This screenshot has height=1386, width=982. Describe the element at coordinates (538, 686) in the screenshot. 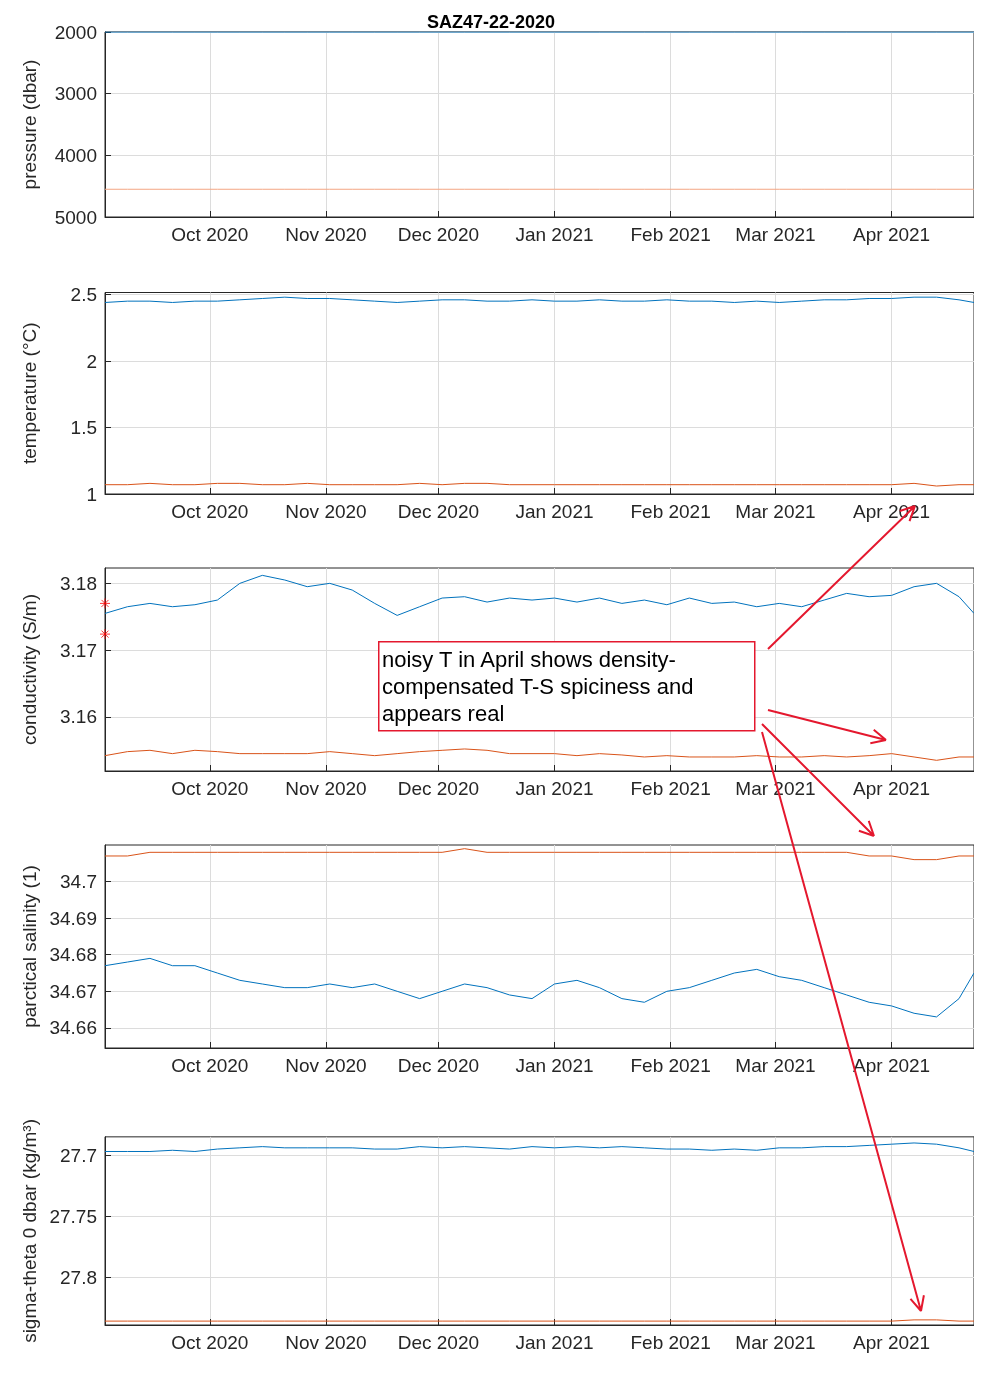

I see `annotation: noisy T in April shows density- compensated T-S spiciness and appears real` at that location.